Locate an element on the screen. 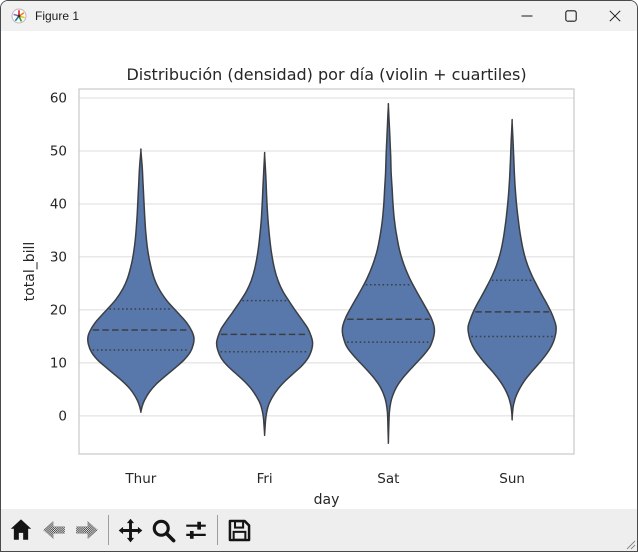 The image size is (638, 552). violin-thur is located at coordinates (141, 281).